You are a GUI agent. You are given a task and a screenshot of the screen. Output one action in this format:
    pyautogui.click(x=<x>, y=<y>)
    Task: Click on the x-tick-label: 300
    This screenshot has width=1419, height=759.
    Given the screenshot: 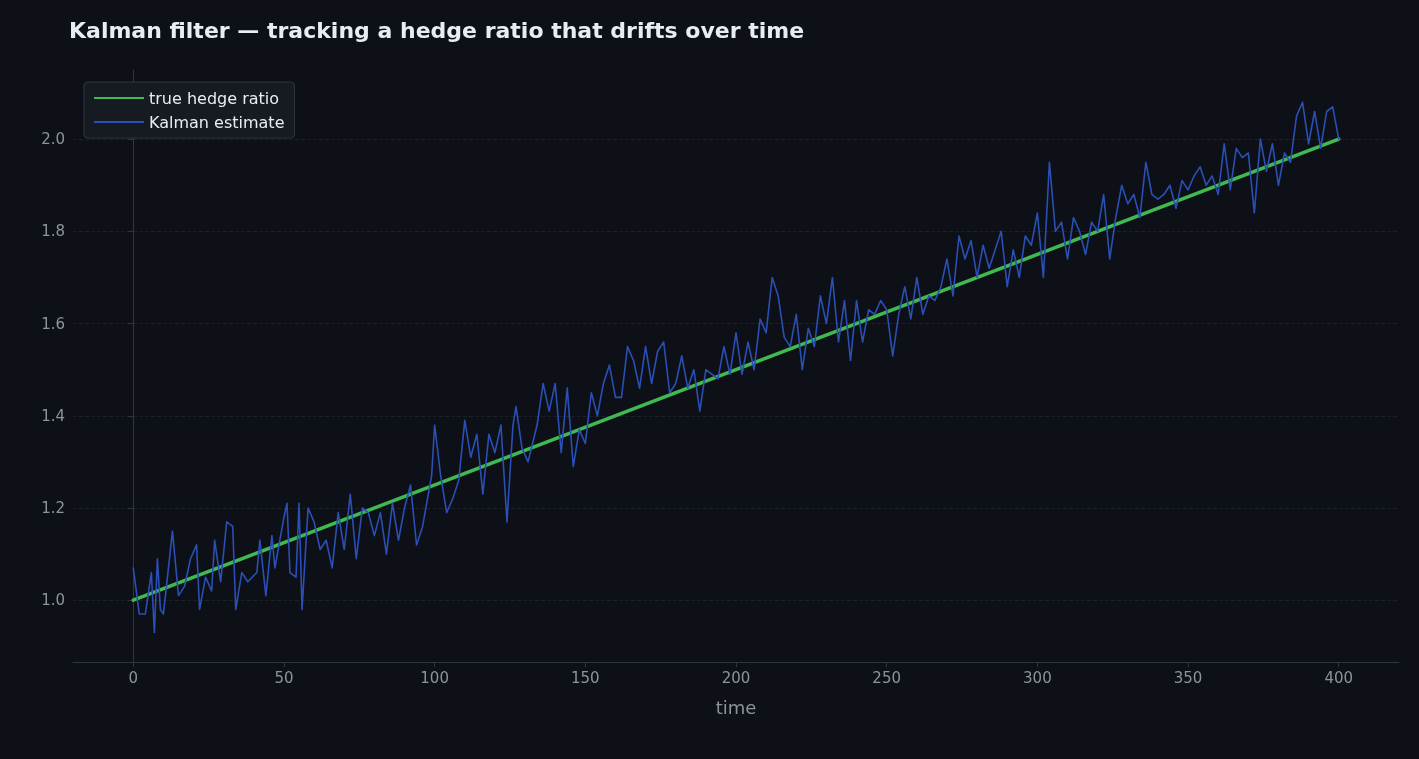 What is the action you would take?
    pyautogui.click(x=1037, y=677)
    